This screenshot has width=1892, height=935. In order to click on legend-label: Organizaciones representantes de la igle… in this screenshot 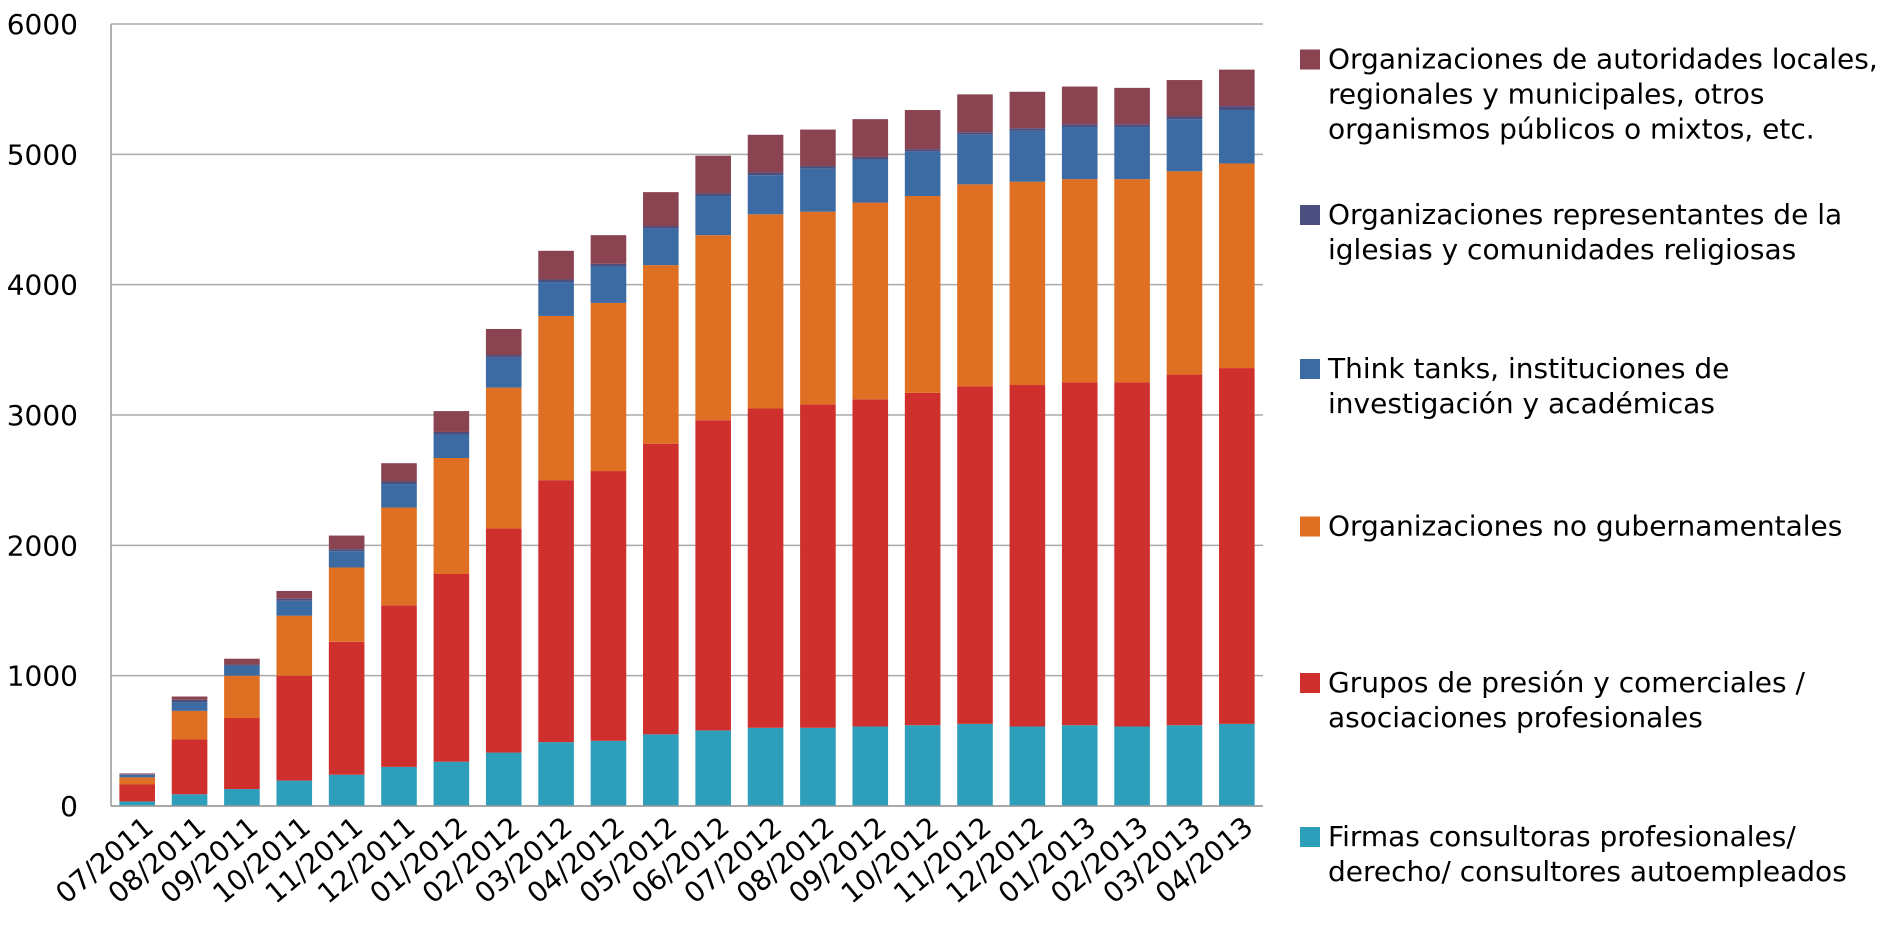, I will do `click(1585, 232)`.